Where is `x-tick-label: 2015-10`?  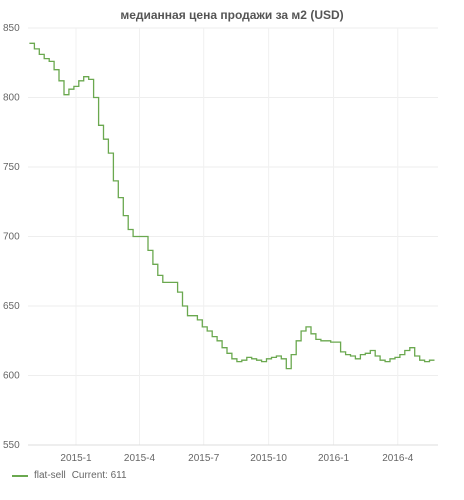 x-tick-label: 2015-10 is located at coordinates (268, 458).